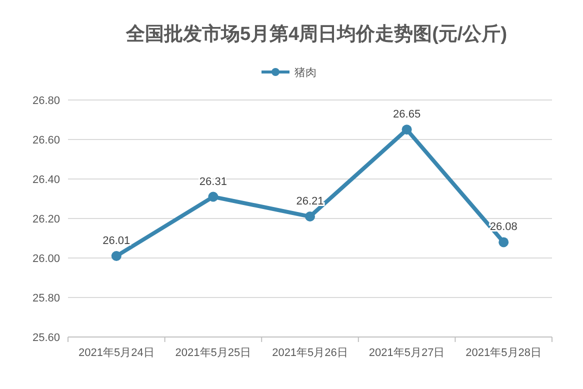  What do you see at coordinates (46, 140) in the screenshot?
I see `y-tick-label: 26.60` at bounding box center [46, 140].